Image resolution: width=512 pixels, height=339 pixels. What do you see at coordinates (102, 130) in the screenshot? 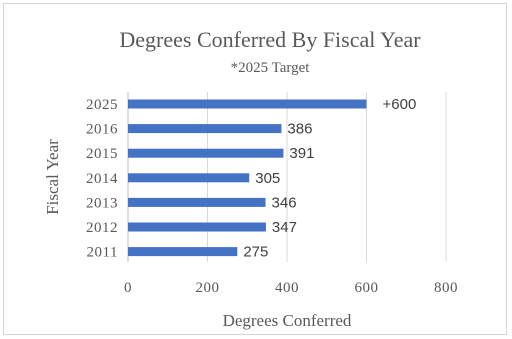
I see `y-tick-label-2016: 2016` at bounding box center [102, 130].